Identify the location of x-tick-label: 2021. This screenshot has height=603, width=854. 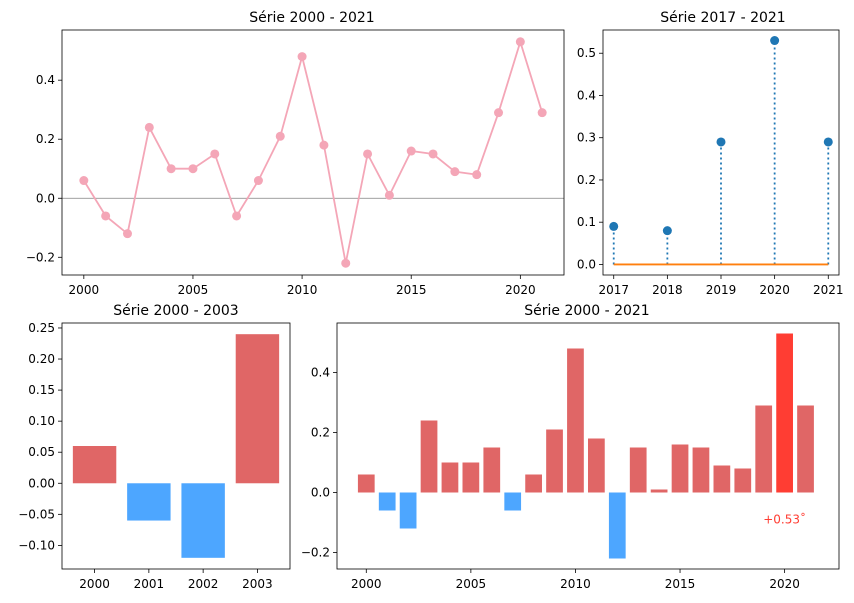
(828, 290).